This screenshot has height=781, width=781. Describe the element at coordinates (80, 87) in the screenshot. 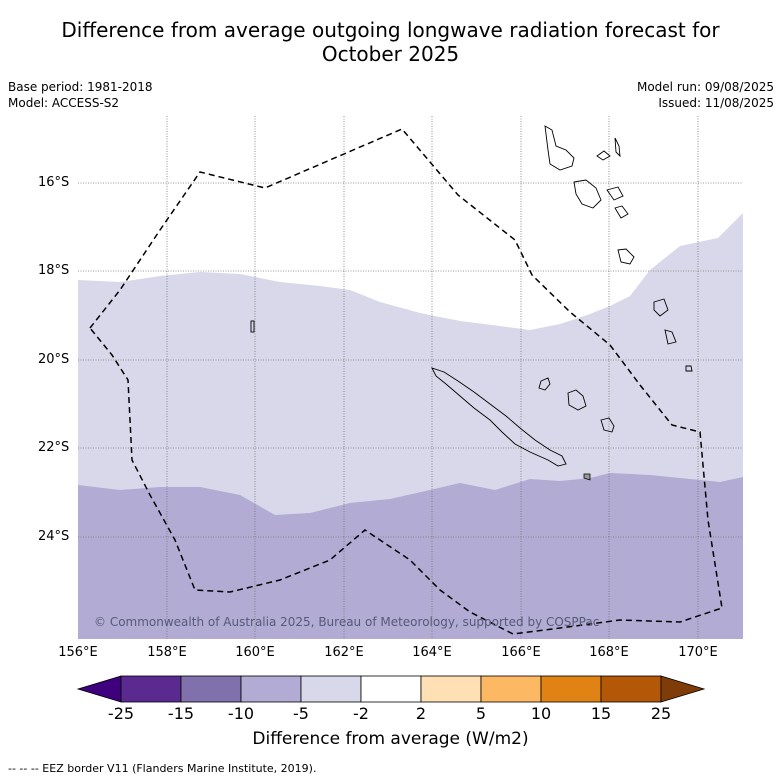

I see `base-period: Base period: 1981-2018` at that location.